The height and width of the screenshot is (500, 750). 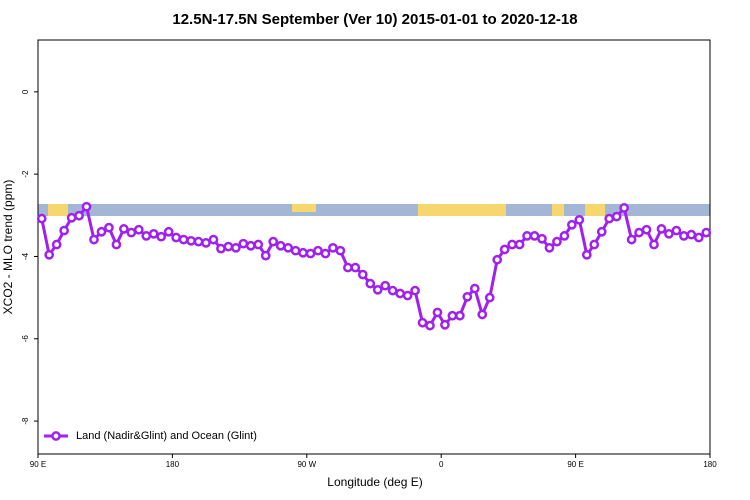 What do you see at coordinates (25, 174) in the screenshot?
I see `y-tick-label: -2` at bounding box center [25, 174].